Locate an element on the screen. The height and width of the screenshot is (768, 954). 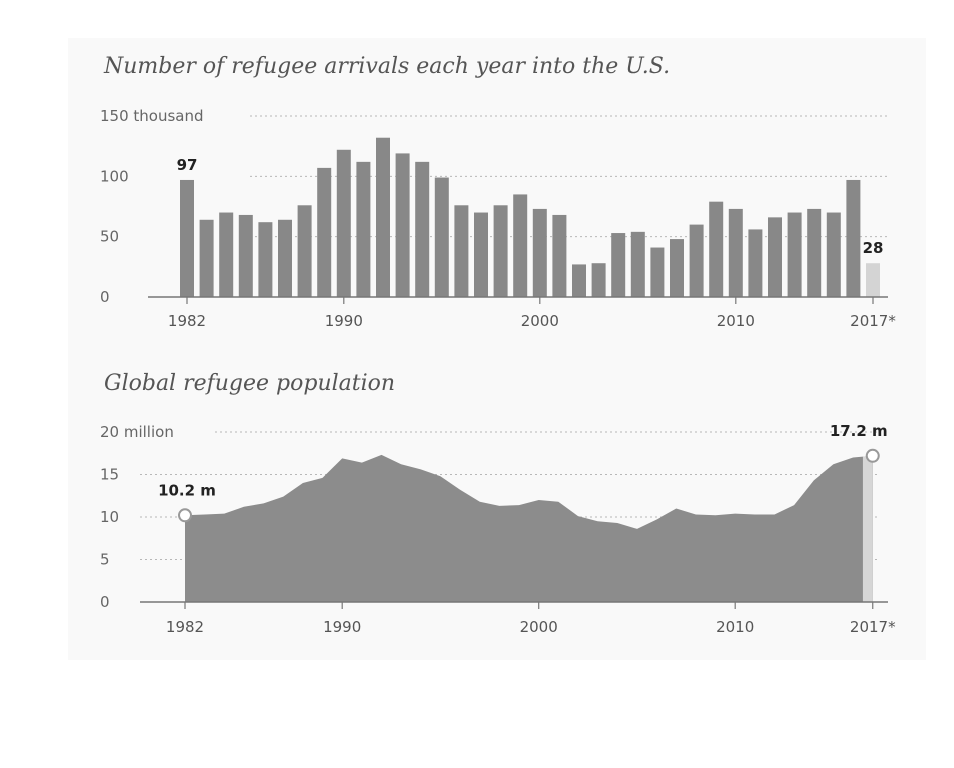
bar-2000 is located at coordinates (539, 252).